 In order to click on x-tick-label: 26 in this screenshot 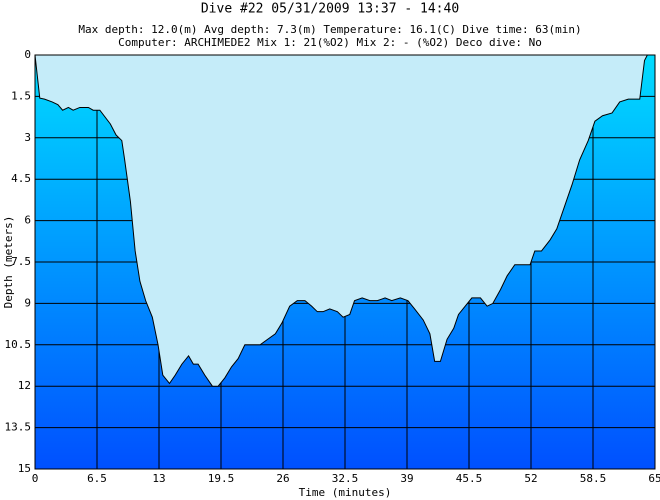, I will do `click(282, 478)`.